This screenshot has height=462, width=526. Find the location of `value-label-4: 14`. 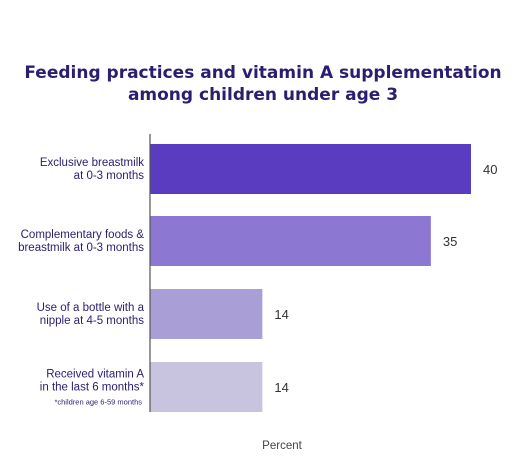

value-label-4: 14 is located at coordinates (281, 387).